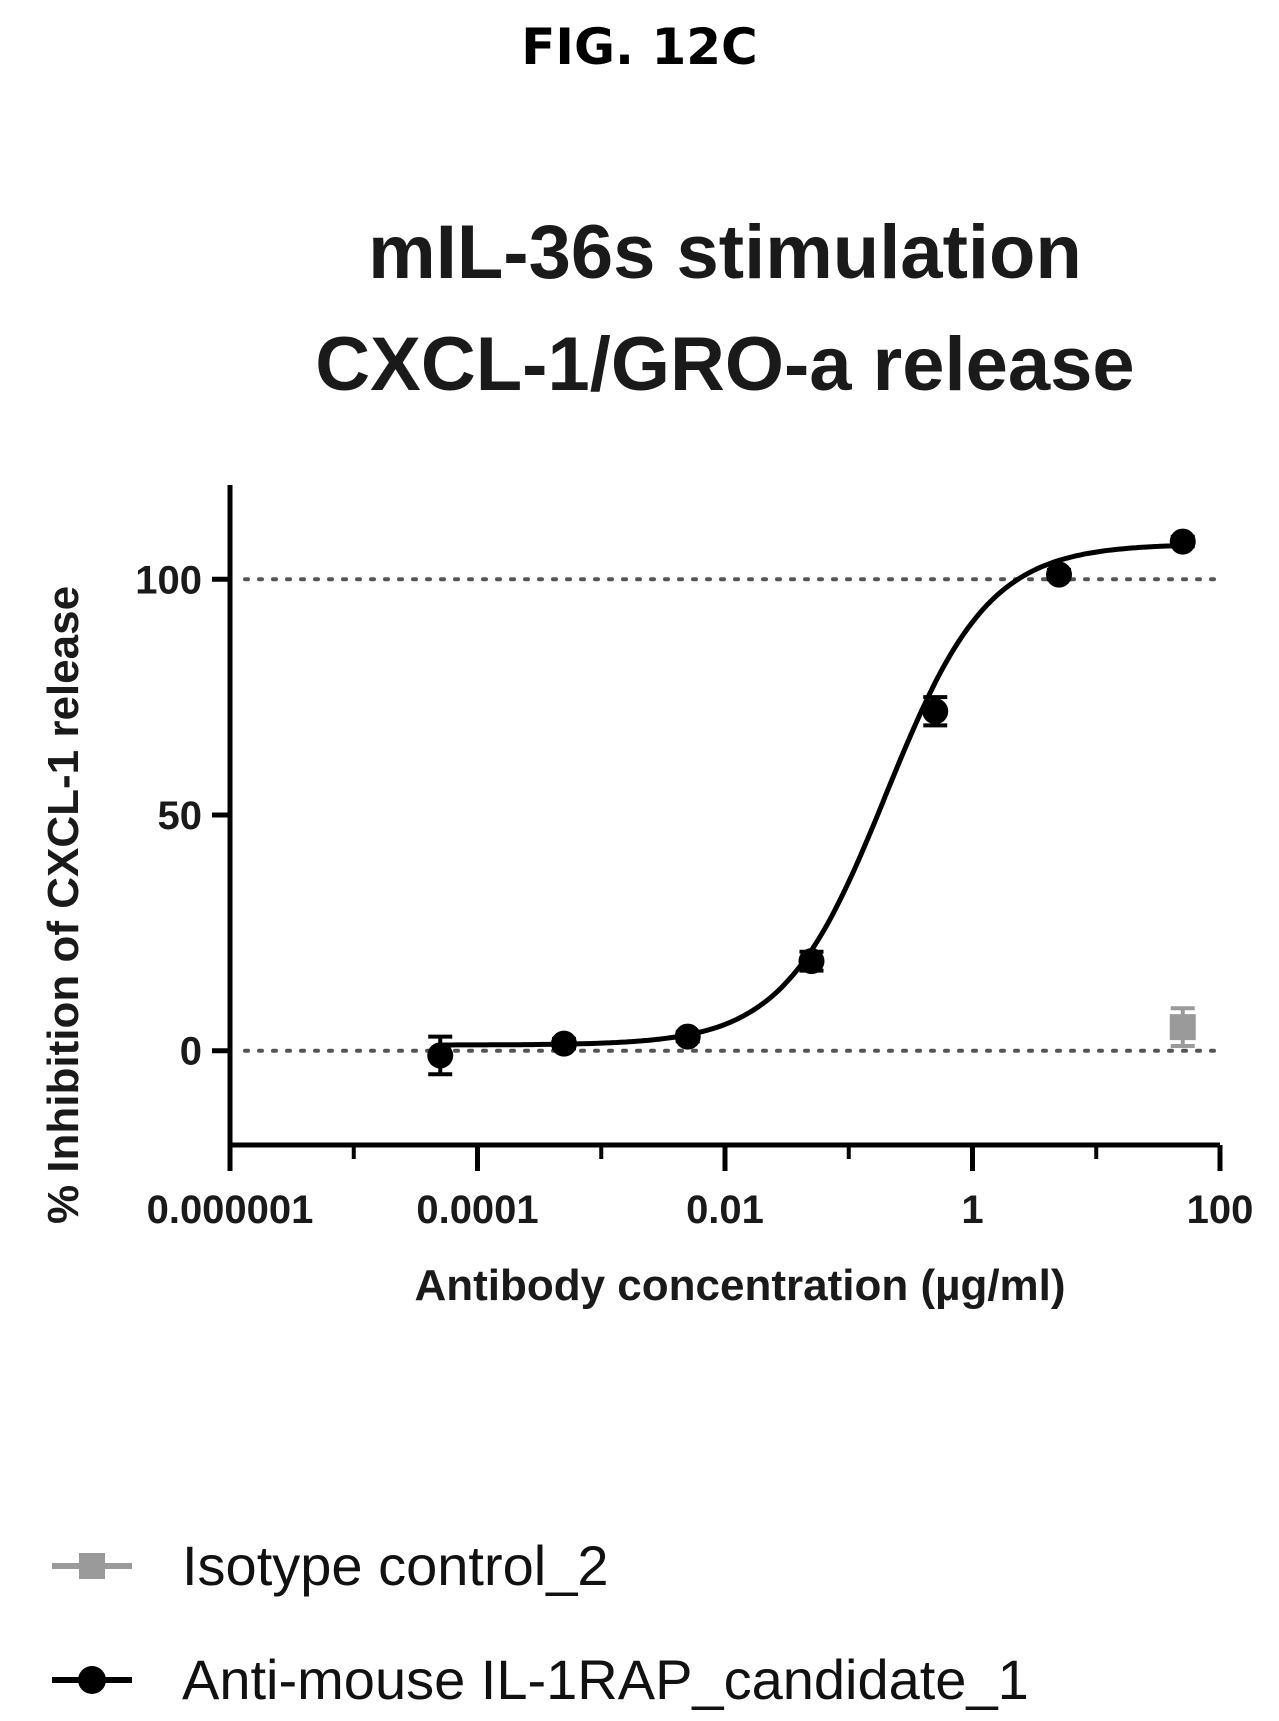 The width and height of the screenshot is (1279, 1721). I want to click on legend-label: Anti-mouse IL-1RAP_candidate_1, so click(605, 1679).